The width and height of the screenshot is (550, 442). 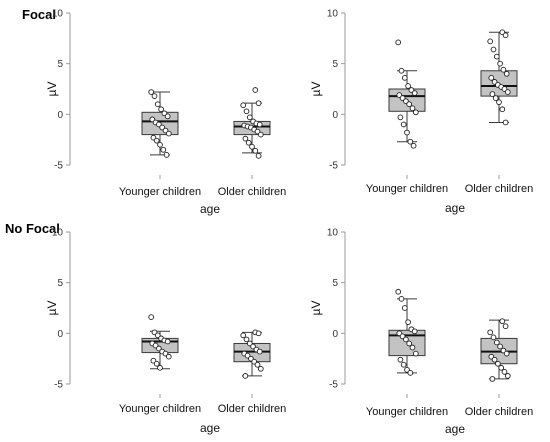 What do you see at coordinates (210, 209) in the screenshot?
I see `x-axis-title: age` at bounding box center [210, 209].